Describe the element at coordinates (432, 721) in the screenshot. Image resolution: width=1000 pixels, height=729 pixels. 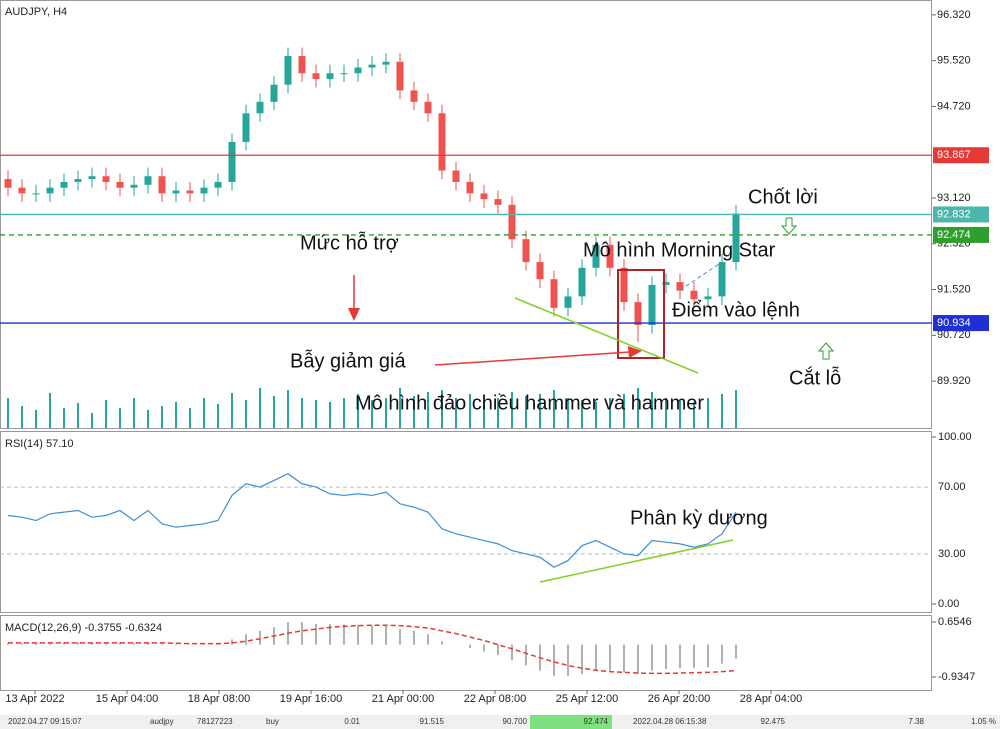
I see `status-text: 91.515` at that location.